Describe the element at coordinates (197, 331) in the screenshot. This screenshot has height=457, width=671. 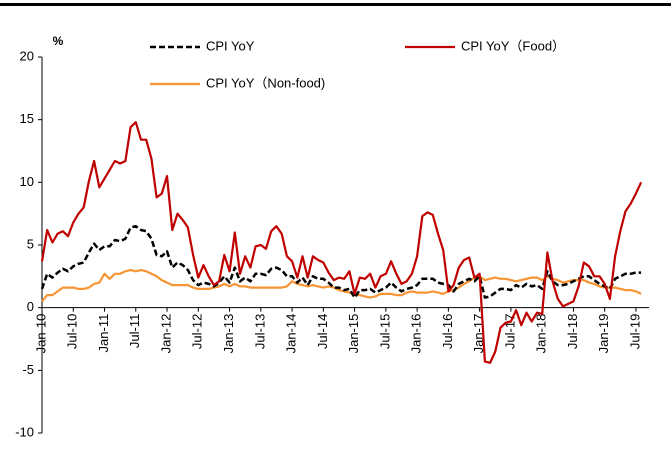
I see `x-tick-label: Jul-12` at that location.